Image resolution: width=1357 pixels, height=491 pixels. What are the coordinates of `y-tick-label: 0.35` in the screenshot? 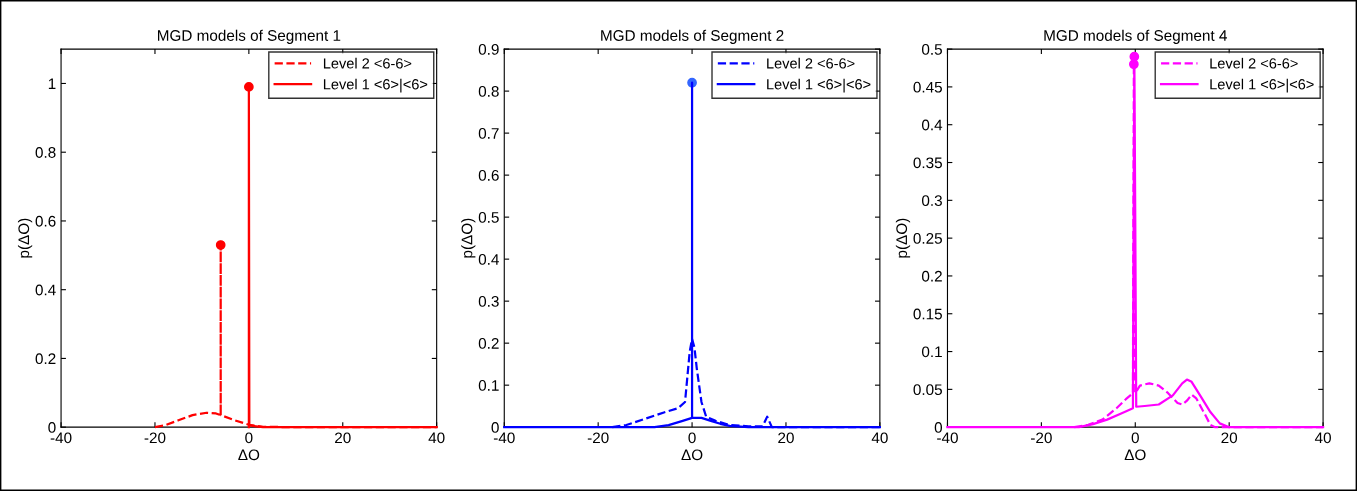 It's located at (927, 163).